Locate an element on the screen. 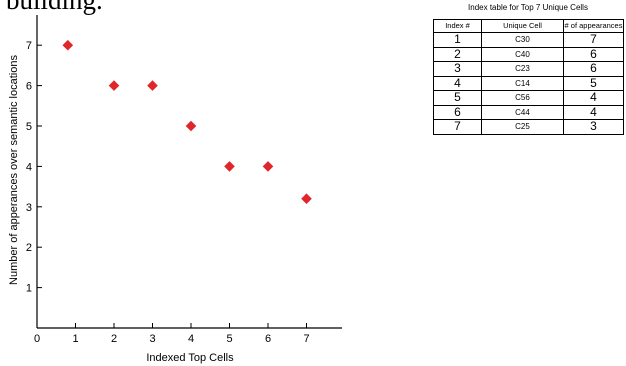  table-header-row: Index # Unique Cell # of appearances is located at coordinates (528, 26).